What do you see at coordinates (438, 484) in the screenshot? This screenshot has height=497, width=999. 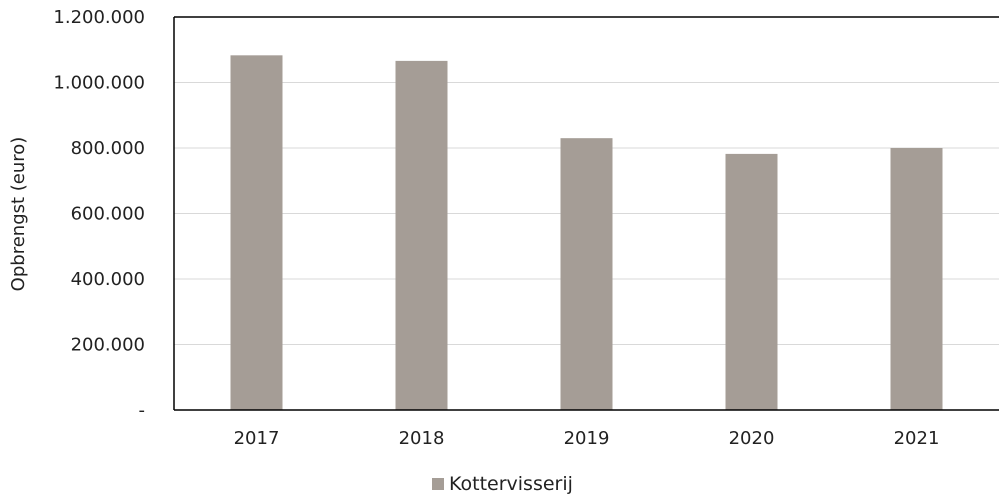 I see `legend-swatch` at bounding box center [438, 484].